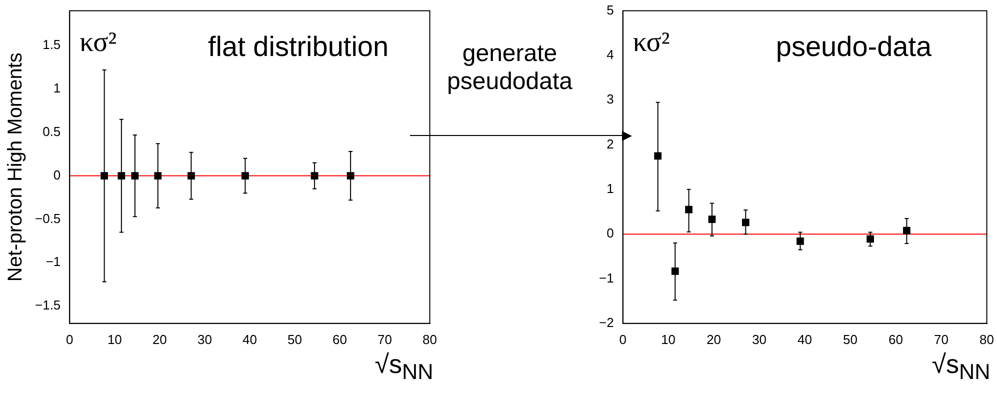  What do you see at coordinates (298, 46) in the screenshot?
I see `annotation: flat distribution` at bounding box center [298, 46].